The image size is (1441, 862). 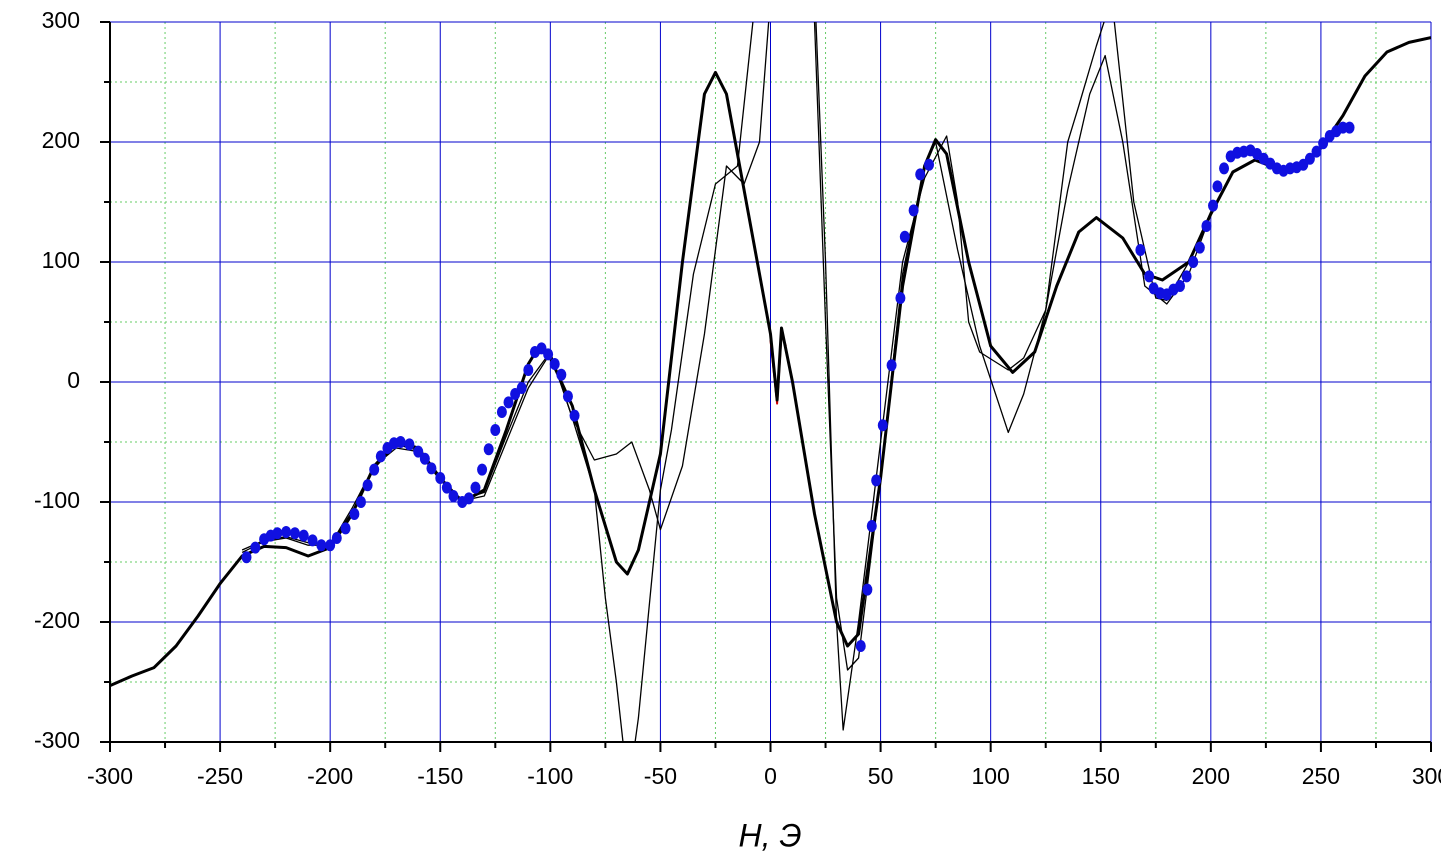 I want to click on x-tick-label: 200, so click(x=1211, y=776).